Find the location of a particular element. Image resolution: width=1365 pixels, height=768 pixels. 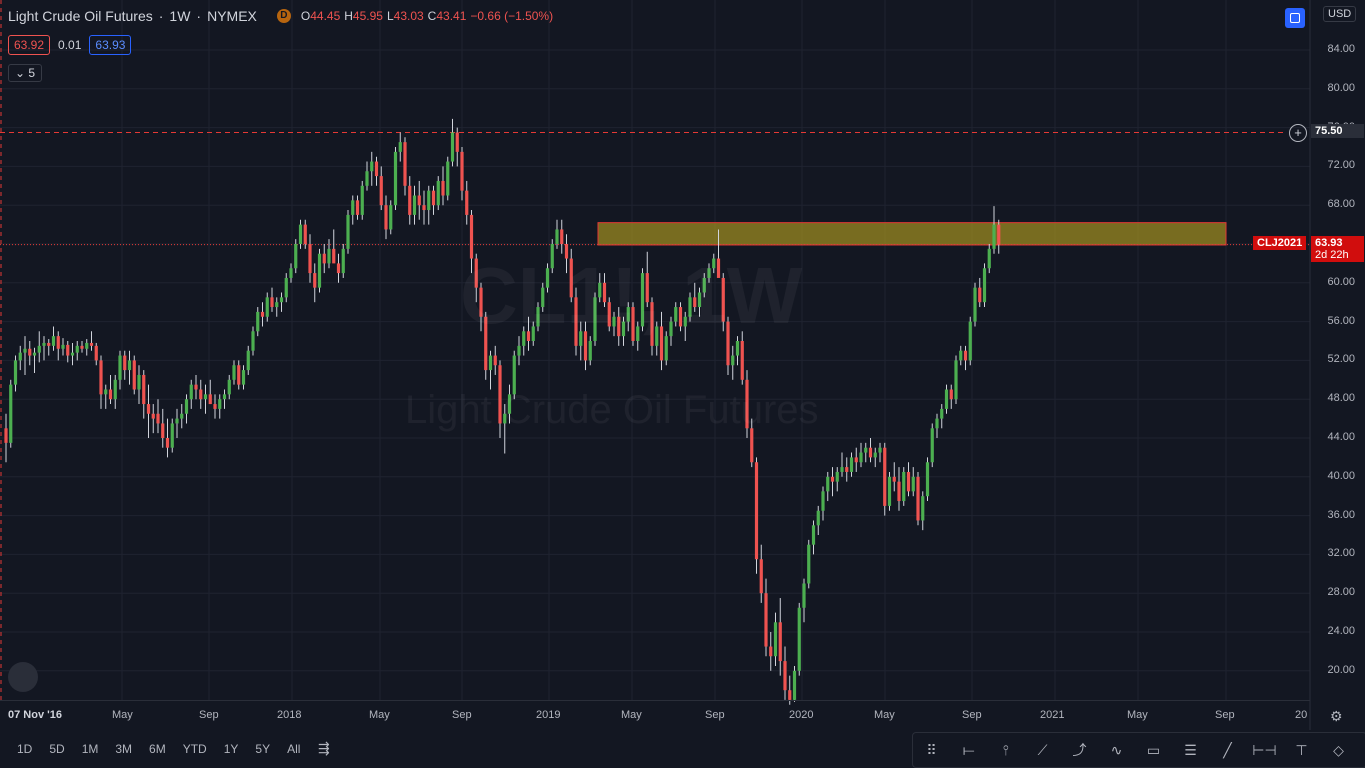

ellipse-icon: ◇ is located at coordinates (1338, 749).